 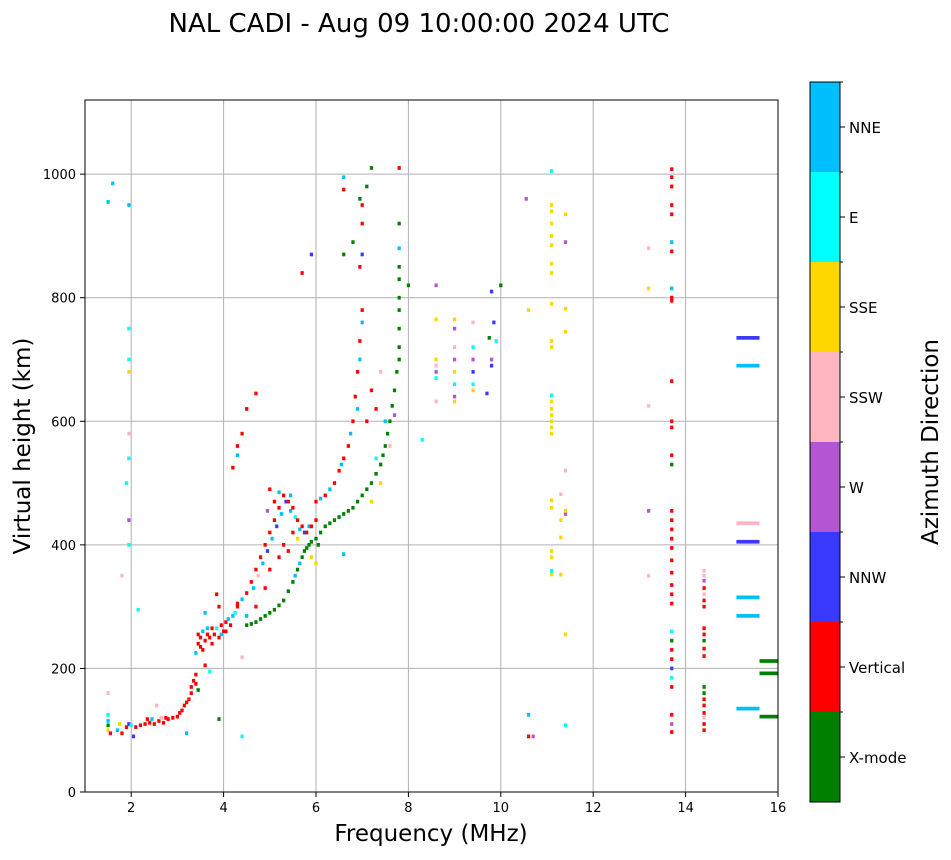 I want to click on y-tick-label: 400, so click(x=63, y=546).